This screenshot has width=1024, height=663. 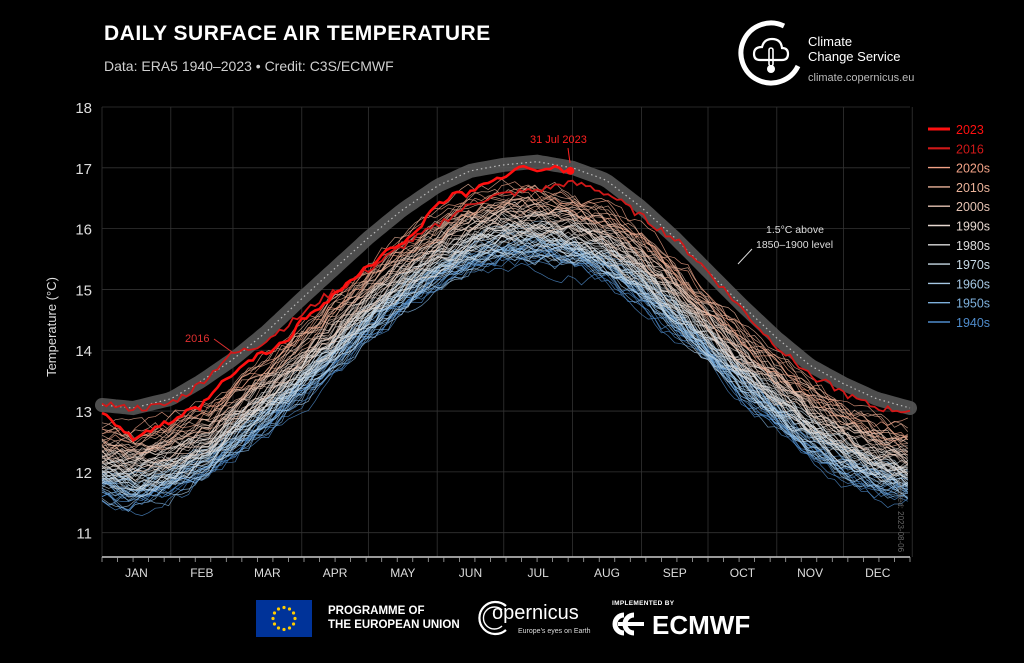 I want to click on y-tick-label: 15, so click(x=83, y=290).